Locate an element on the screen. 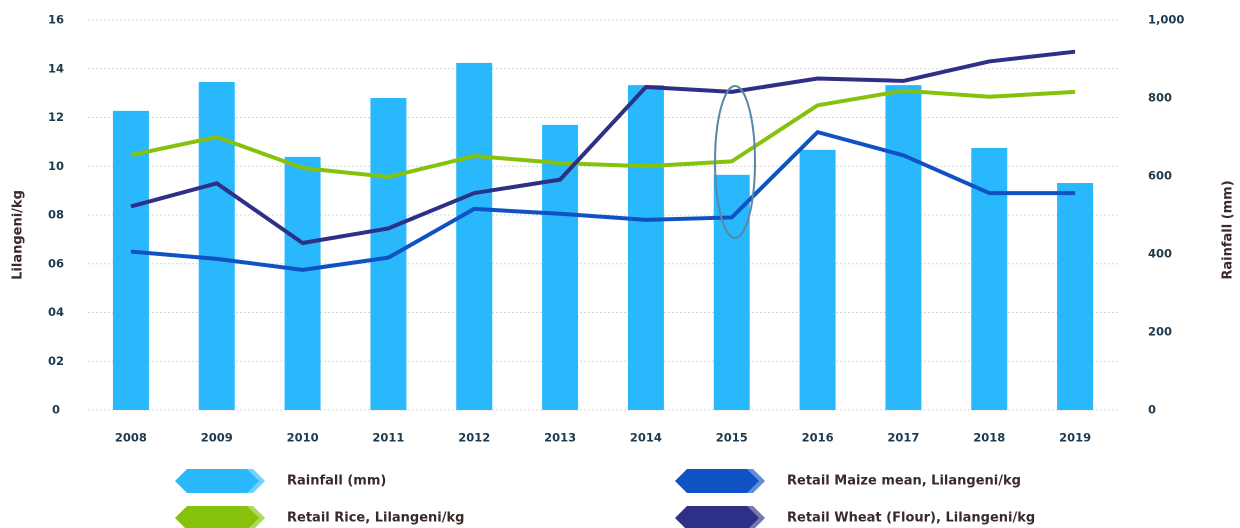 The height and width of the screenshot is (528, 1240). x-tick-label: 2016 is located at coordinates (818, 438).